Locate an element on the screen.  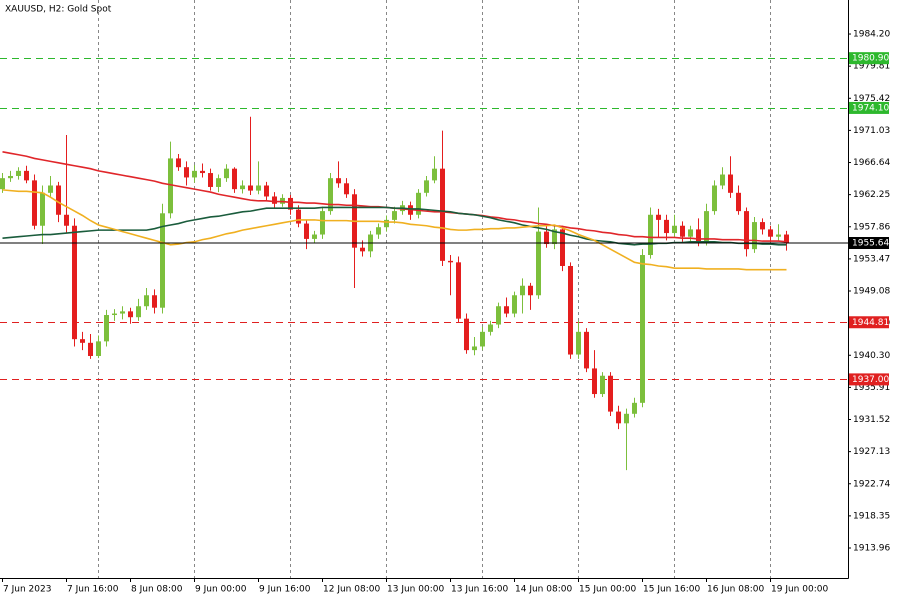
x-tick-label: 19 Jun 00:00 is located at coordinates (799, 590).